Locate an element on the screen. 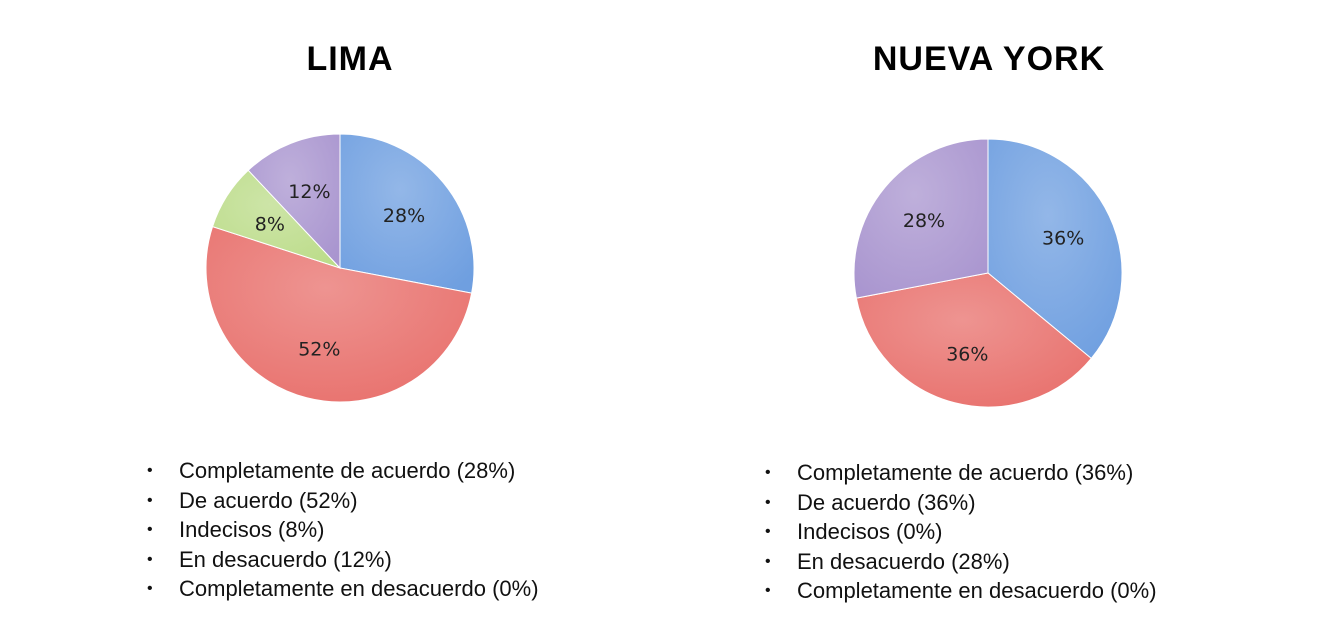  legend-label: En desacuerdo (12%) is located at coordinates (285, 559).